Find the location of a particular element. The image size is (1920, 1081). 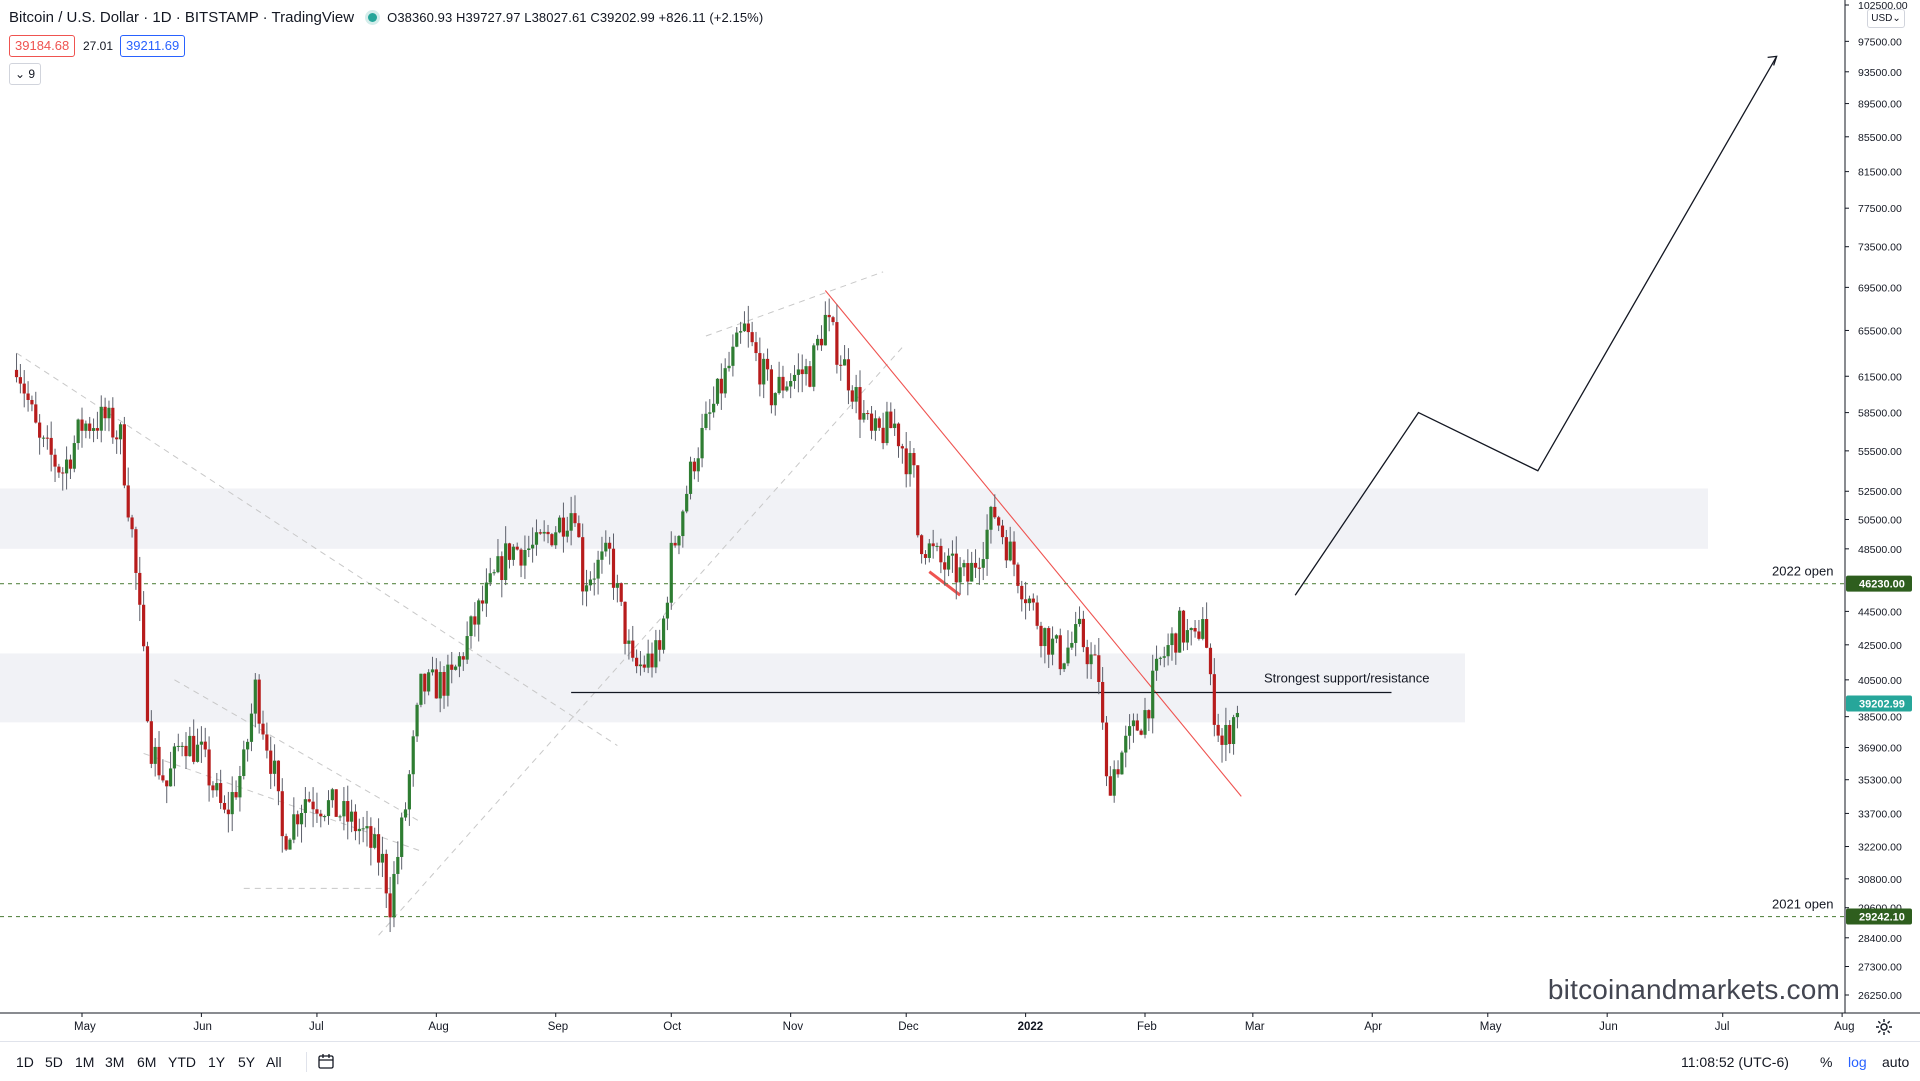

gear-icon is located at coordinates (1884, 1027).